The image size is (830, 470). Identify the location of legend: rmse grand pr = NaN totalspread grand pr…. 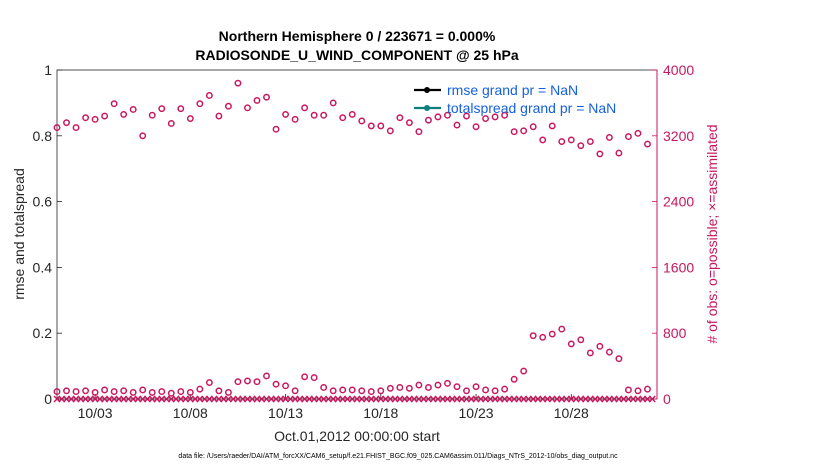
(515, 99).